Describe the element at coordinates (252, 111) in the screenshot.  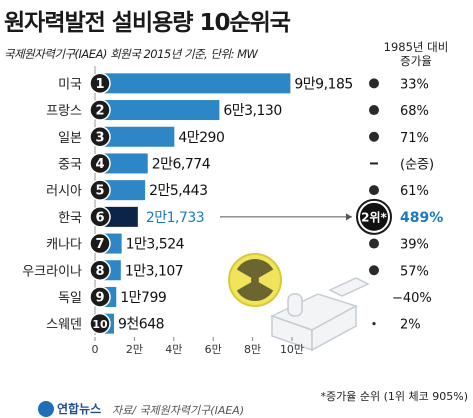
I see `value-label: 6만3,130` at that location.